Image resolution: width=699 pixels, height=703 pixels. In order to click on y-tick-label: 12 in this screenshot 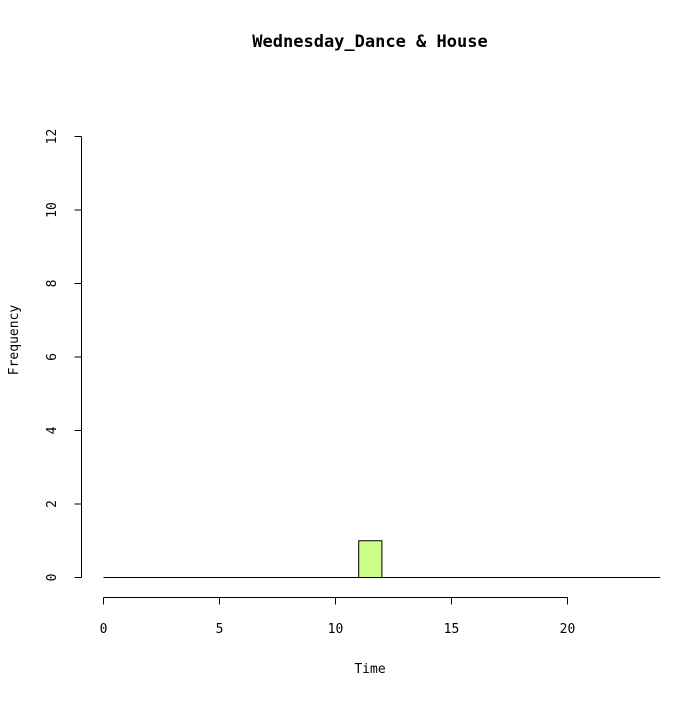, I will do `click(52, 137)`.